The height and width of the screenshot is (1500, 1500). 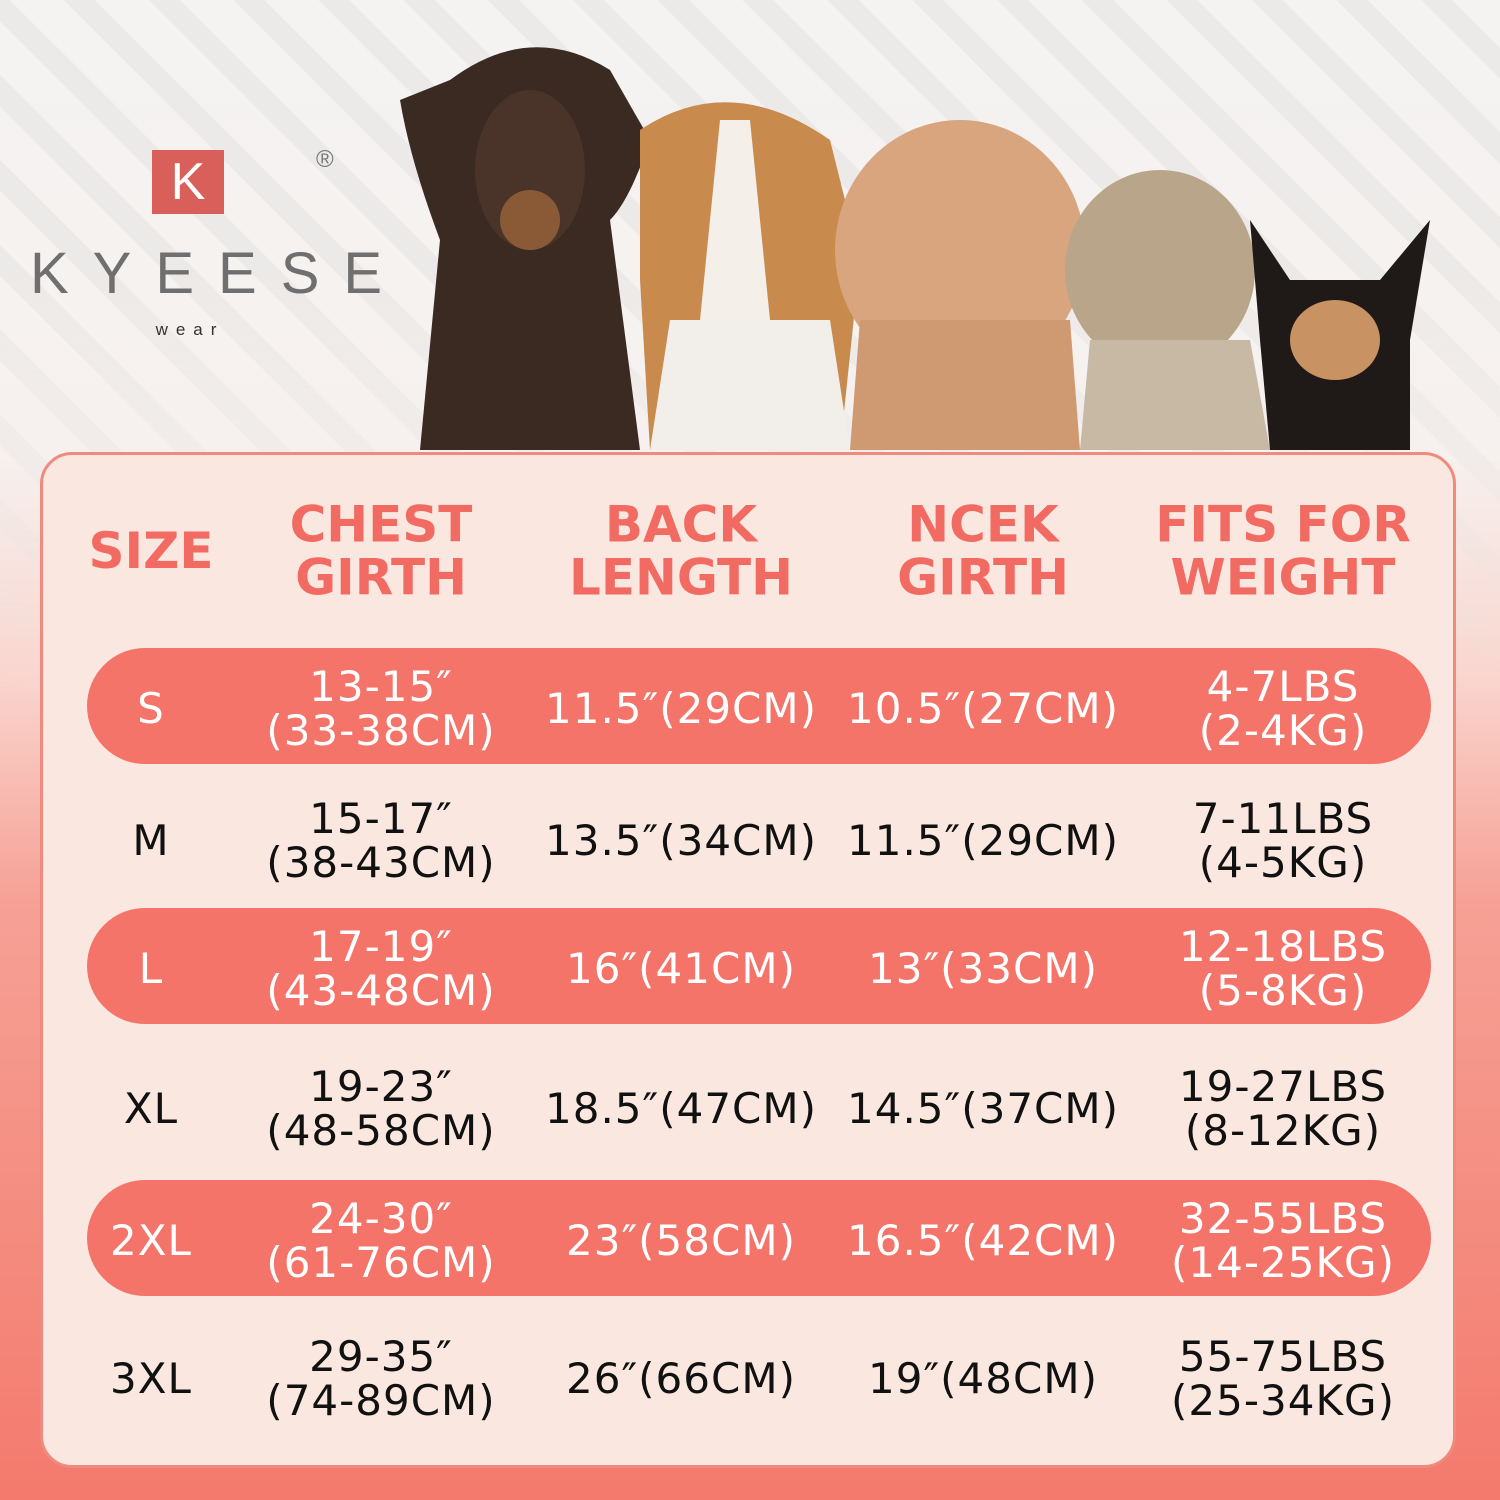 I want to click on cell-neck: 19″(48CM), so click(x=983, y=1378).